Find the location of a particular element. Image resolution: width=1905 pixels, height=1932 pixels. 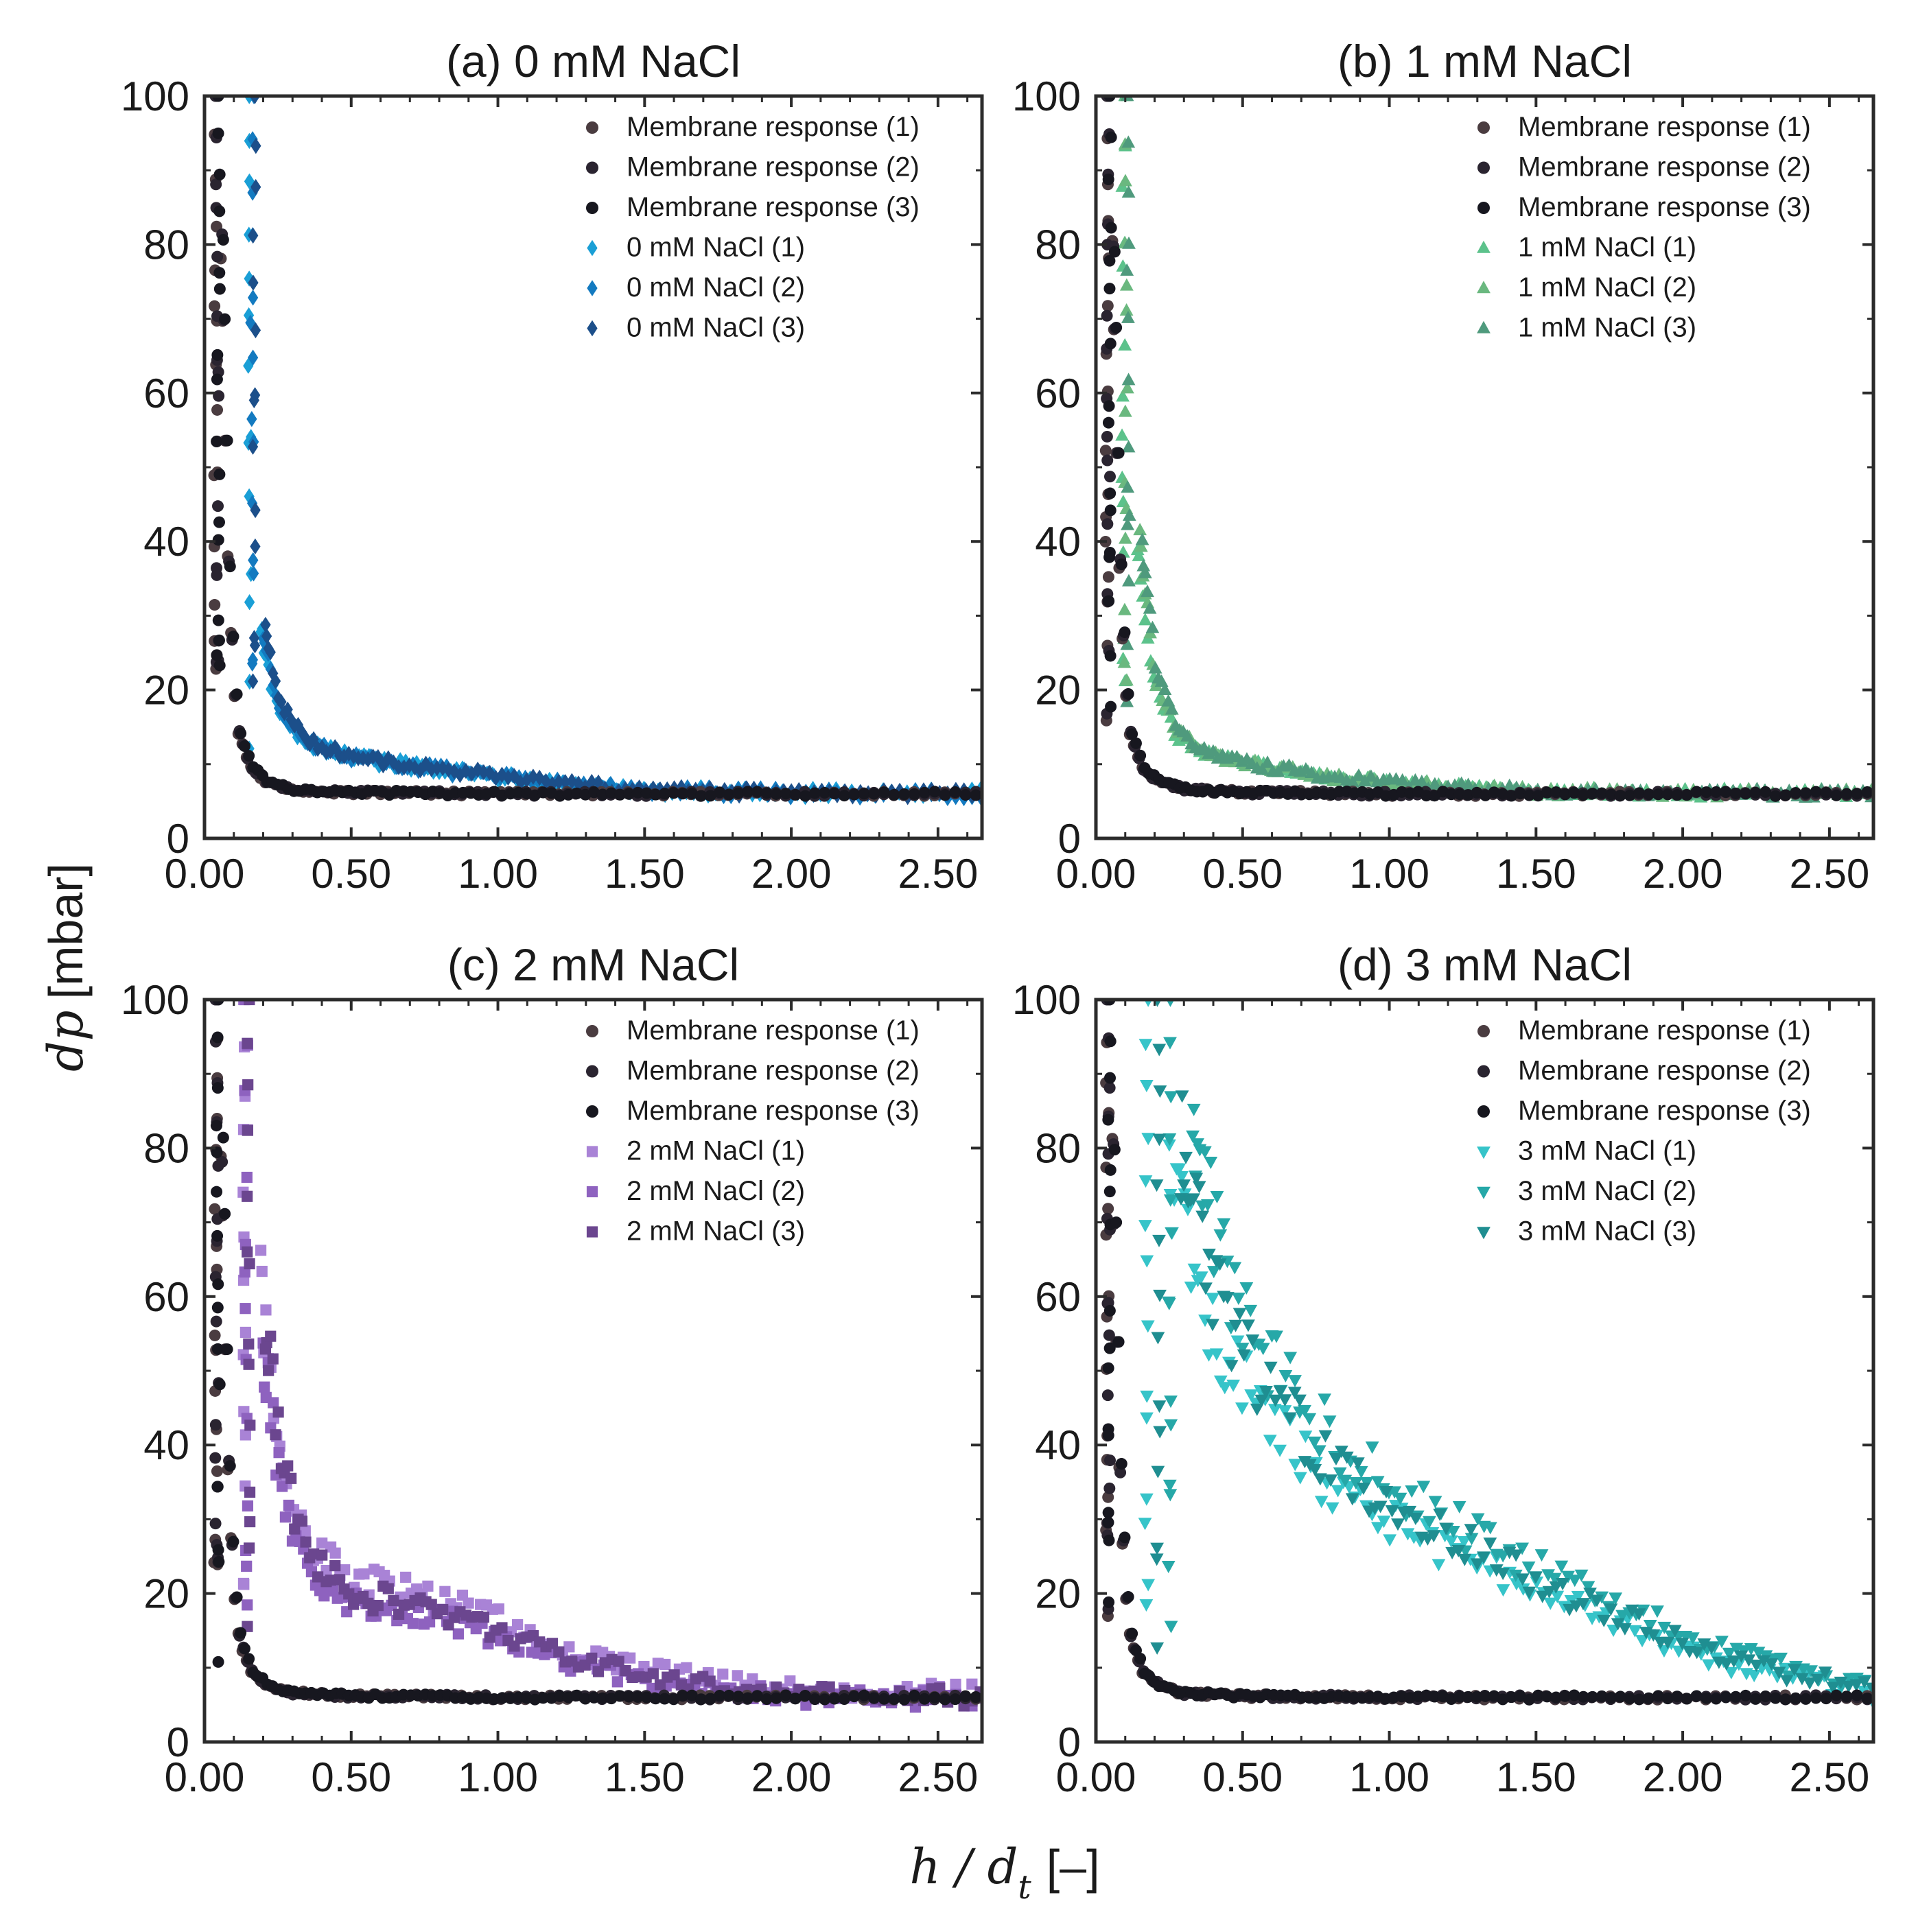

y-tick-label: 0 is located at coordinates (178, 1742).